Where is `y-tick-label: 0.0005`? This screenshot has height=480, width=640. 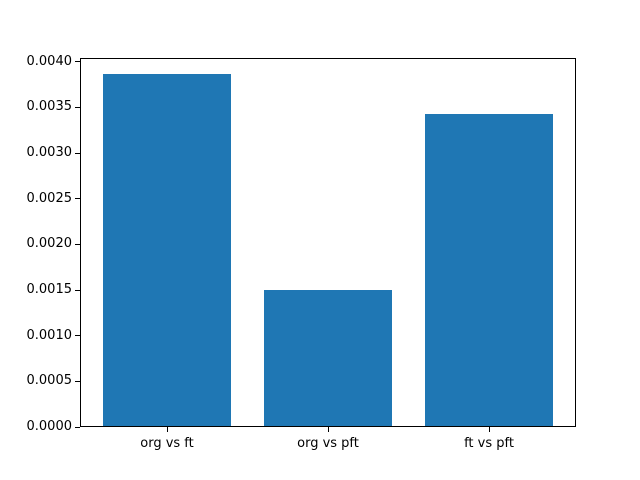 y-tick-label: 0.0005 is located at coordinates (49, 381).